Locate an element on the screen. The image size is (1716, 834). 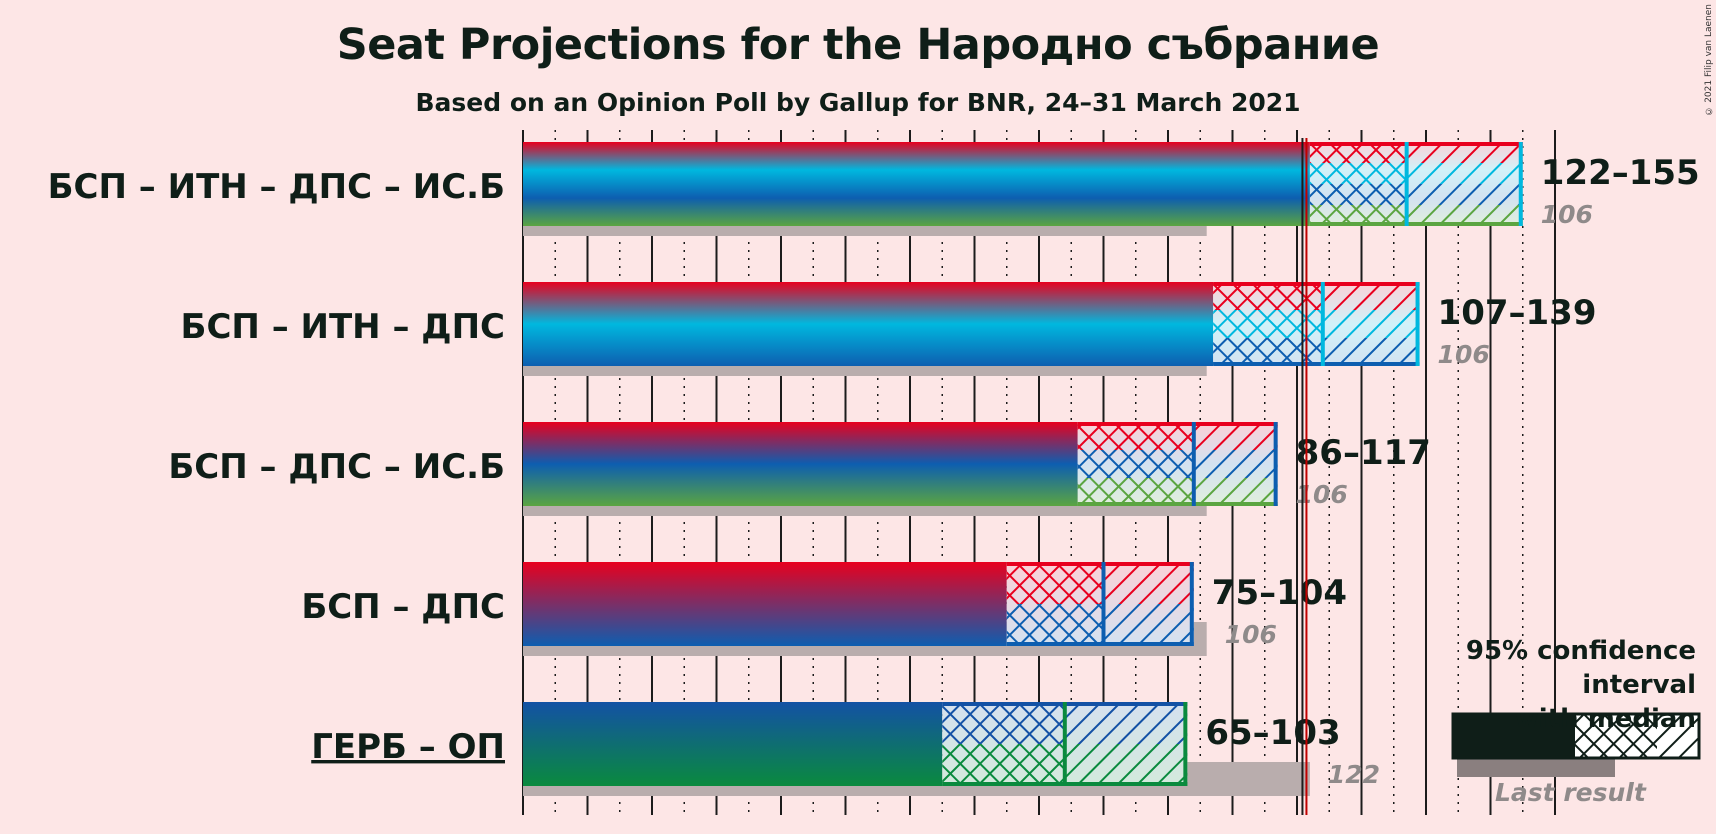
range-label: 75–104 is located at coordinates (1279, 593).